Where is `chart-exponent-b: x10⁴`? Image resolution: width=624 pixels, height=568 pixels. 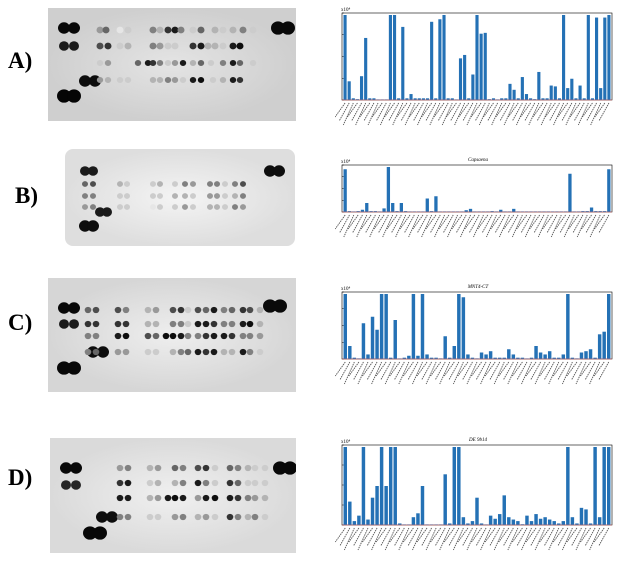 chart-exponent-b: x10⁴ is located at coordinates (346, 162).